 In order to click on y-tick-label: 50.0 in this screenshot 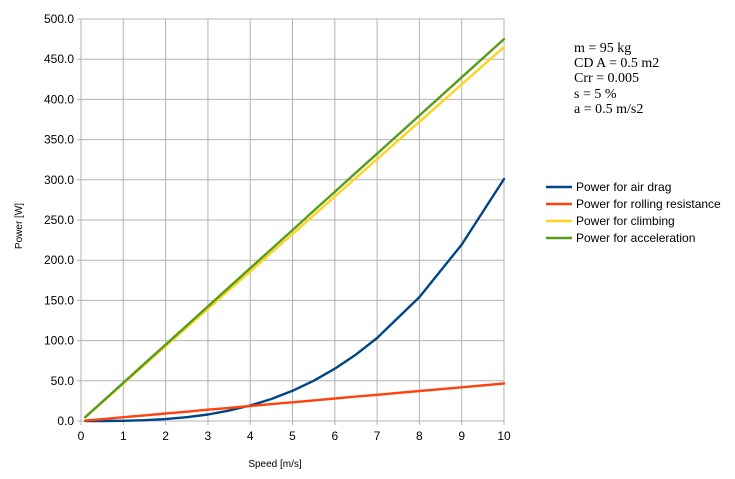, I will do `click(63, 381)`.